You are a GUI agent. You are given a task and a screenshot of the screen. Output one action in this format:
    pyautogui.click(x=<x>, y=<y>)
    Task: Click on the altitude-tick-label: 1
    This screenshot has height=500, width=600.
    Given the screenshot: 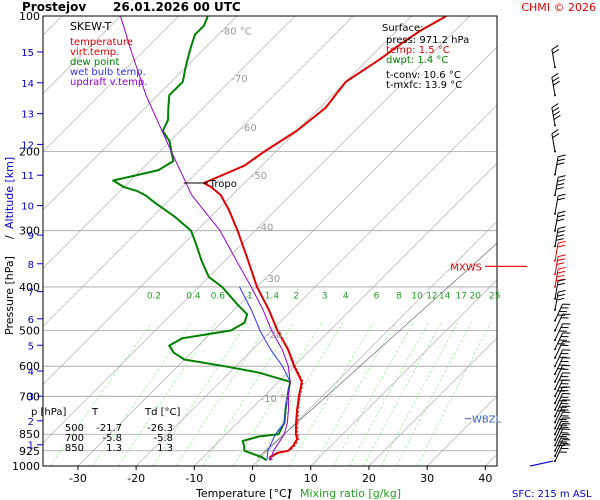 What is the action you would take?
    pyautogui.click(x=31, y=446)
    